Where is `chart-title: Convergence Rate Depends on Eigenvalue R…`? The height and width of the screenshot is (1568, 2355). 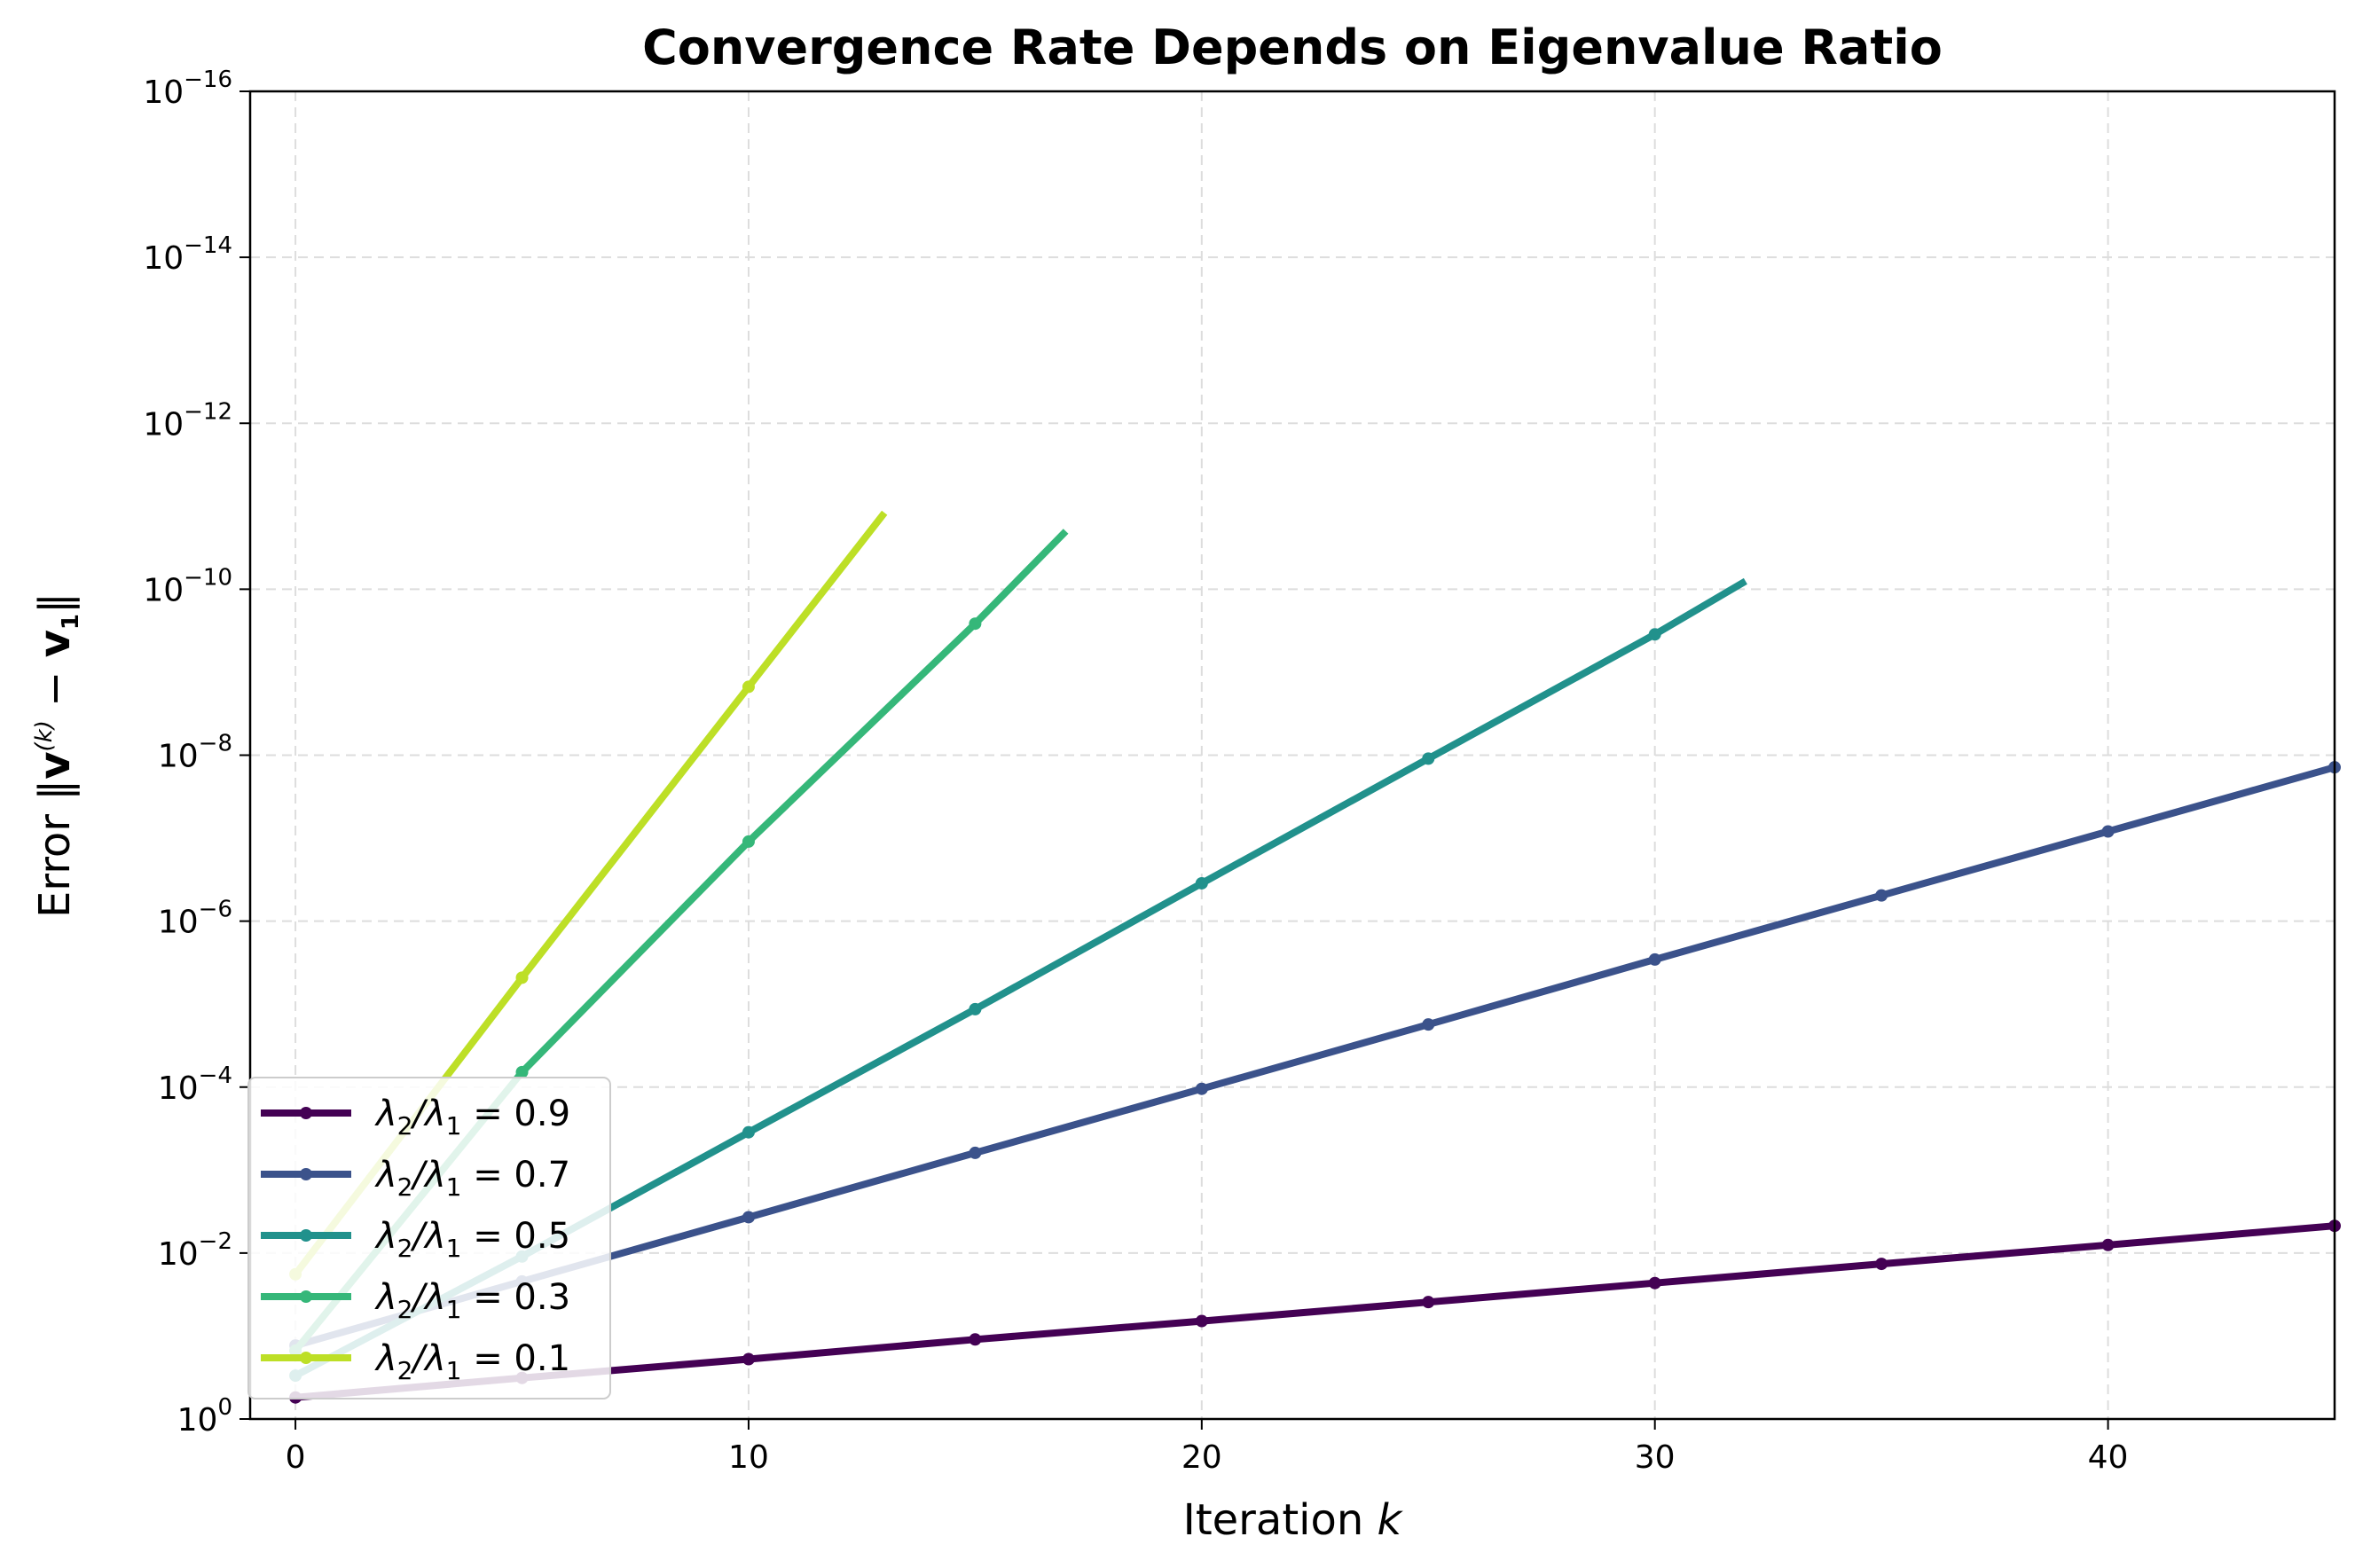
chart-title: Convergence Rate Depends on Eigenvalue R… is located at coordinates (1292, 47).